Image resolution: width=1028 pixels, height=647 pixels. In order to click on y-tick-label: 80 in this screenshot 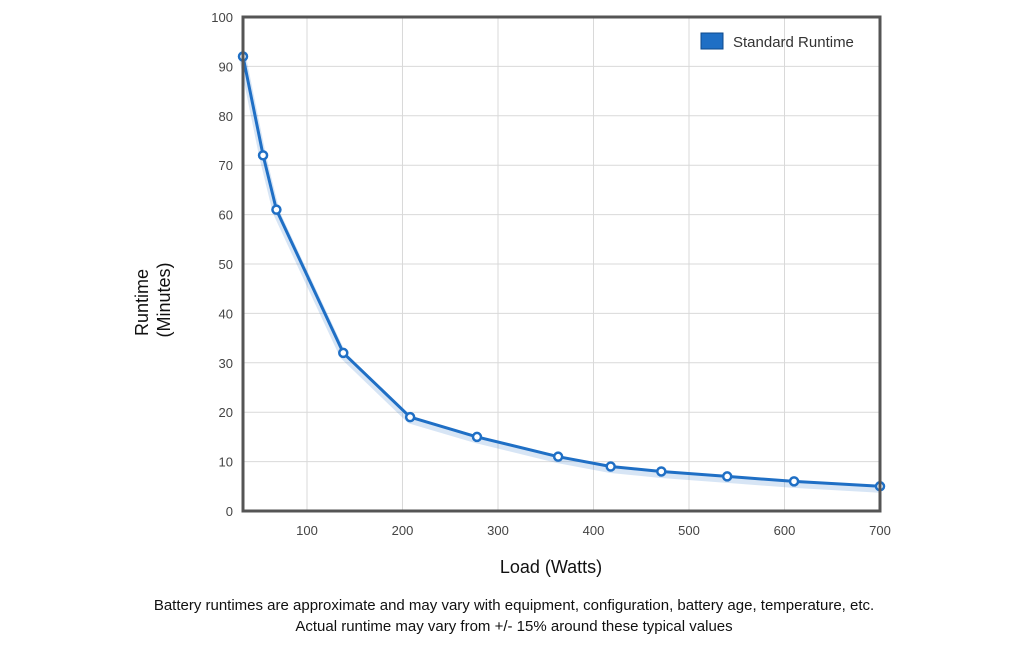, I will do `click(226, 116)`.